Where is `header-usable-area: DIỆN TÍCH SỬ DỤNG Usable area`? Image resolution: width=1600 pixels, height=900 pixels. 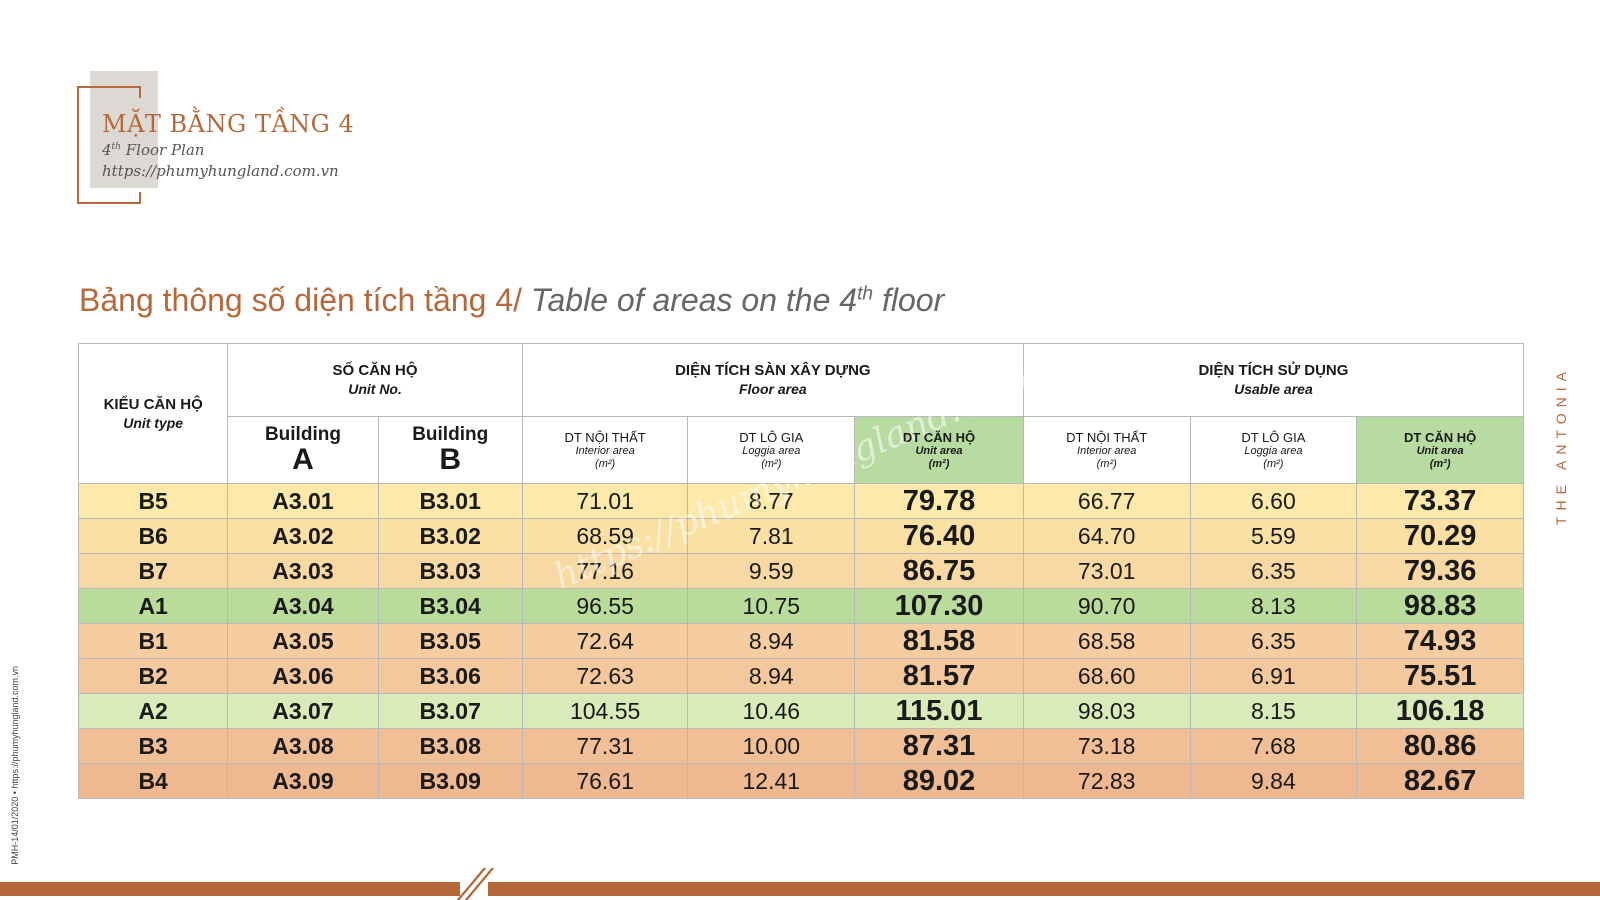 header-usable-area: DIỆN TÍCH SỬ DỤNG Usable area is located at coordinates (1273, 380).